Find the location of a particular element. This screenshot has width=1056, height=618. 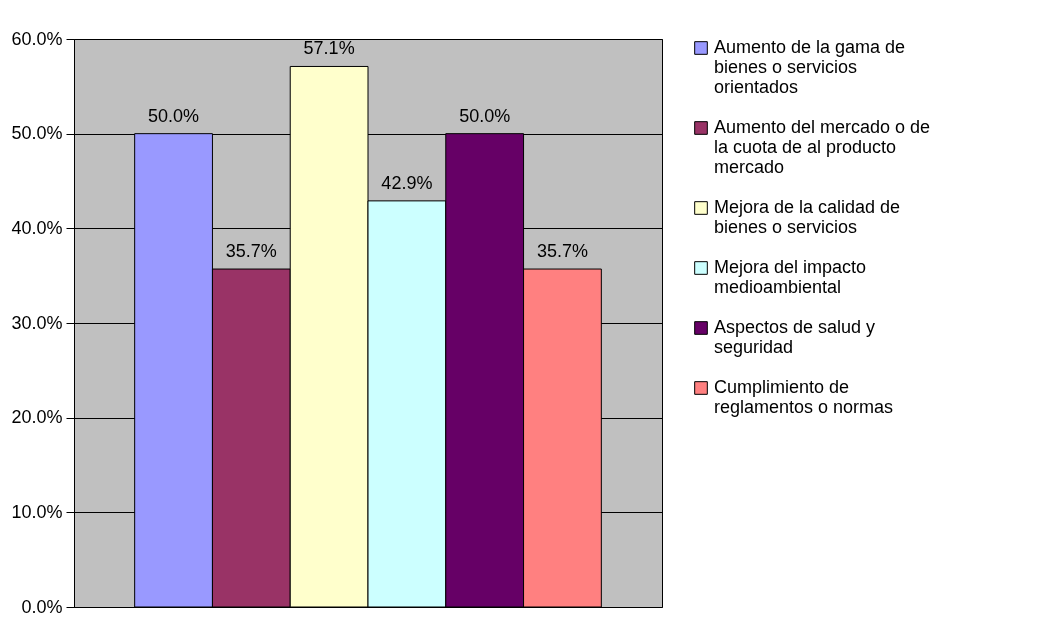

legend-label: Mejora del impacto medioambiental is located at coordinates (790, 277).